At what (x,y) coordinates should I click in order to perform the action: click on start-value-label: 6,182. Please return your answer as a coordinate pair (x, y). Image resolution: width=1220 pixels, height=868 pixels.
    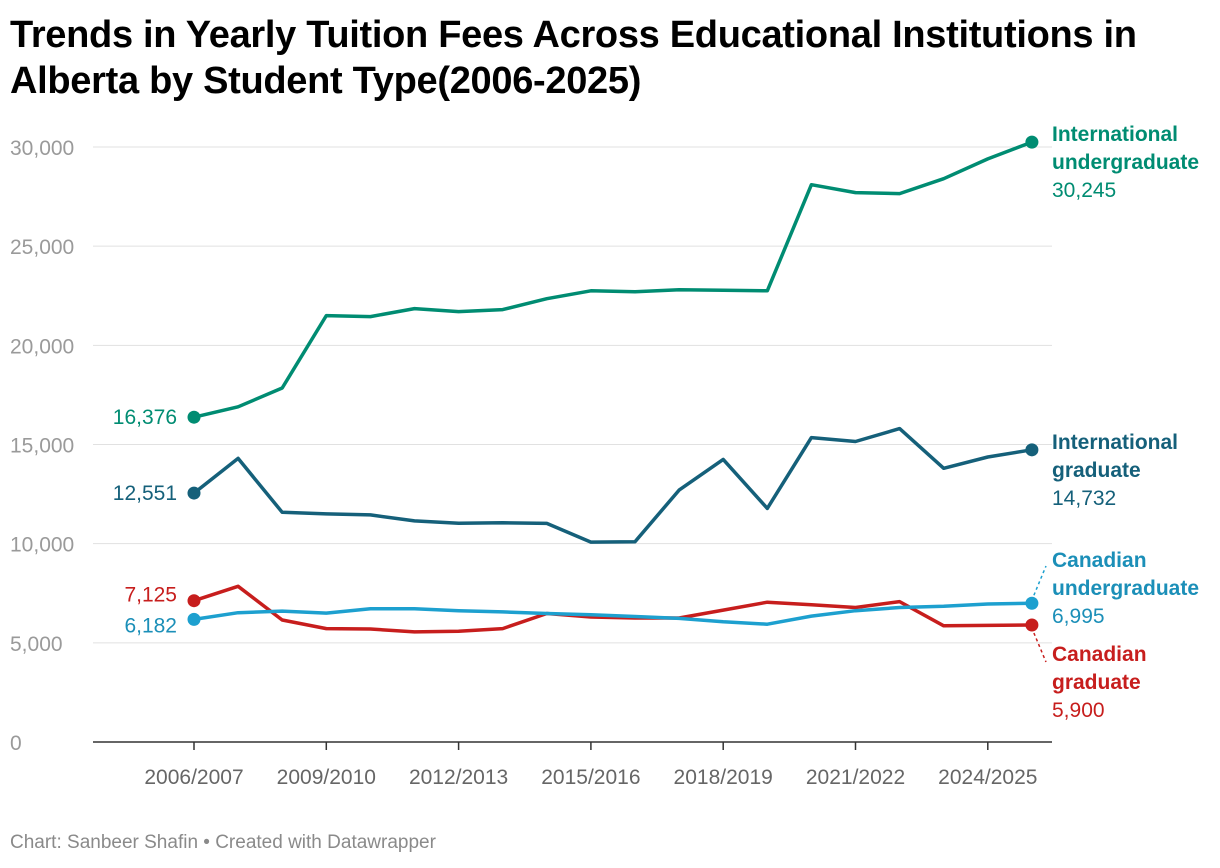
    Looking at the image, I should click on (150, 625).